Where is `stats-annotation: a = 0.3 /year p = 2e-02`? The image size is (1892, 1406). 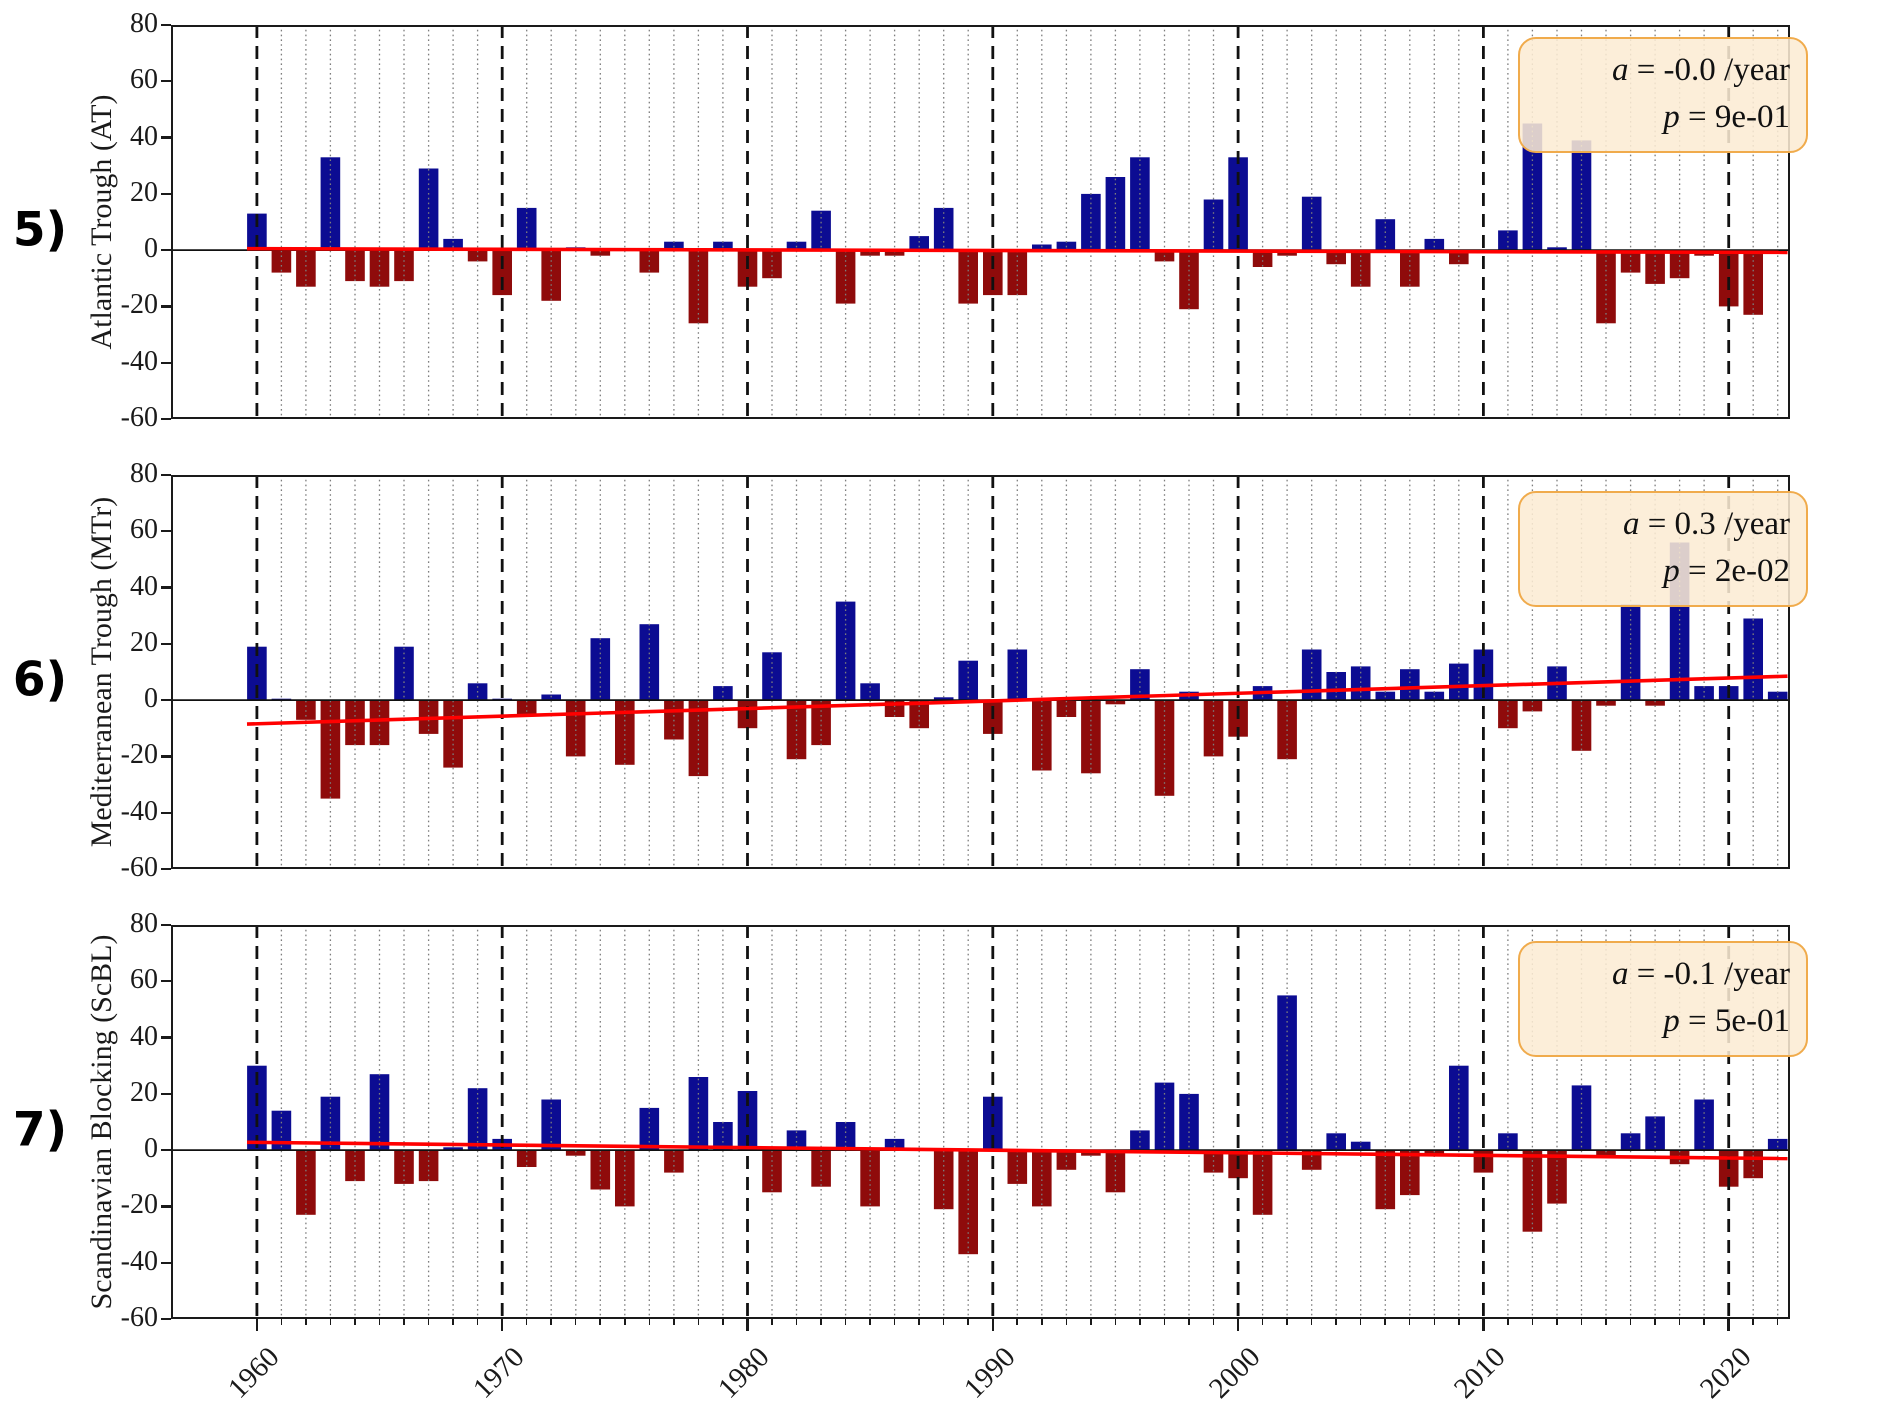 stats-annotation: a = 0.3 /year p = 2e-02 is located at coordinates (1663, 549).